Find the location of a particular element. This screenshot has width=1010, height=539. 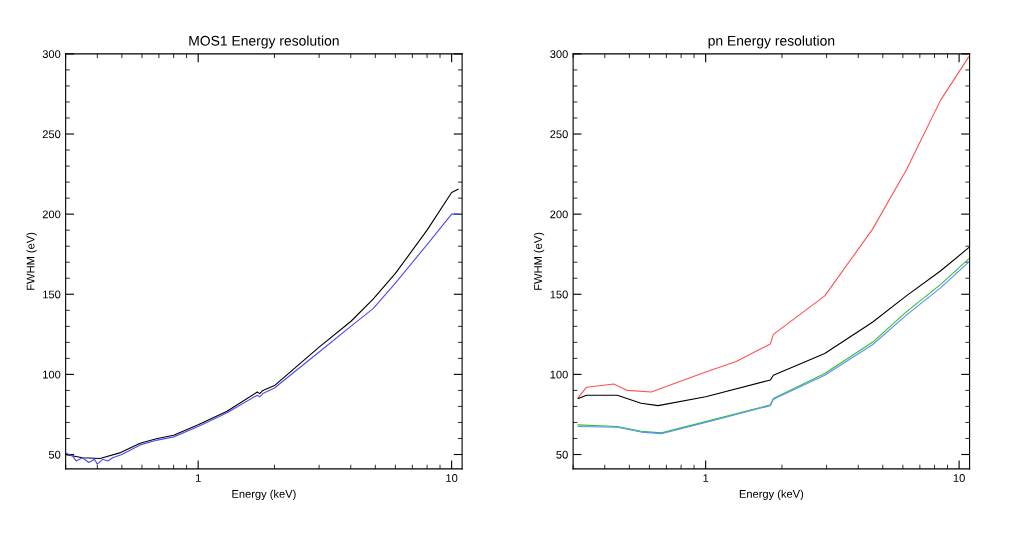

chart-title: MOS1 Energy resolution is located at coordinates (264, 42).